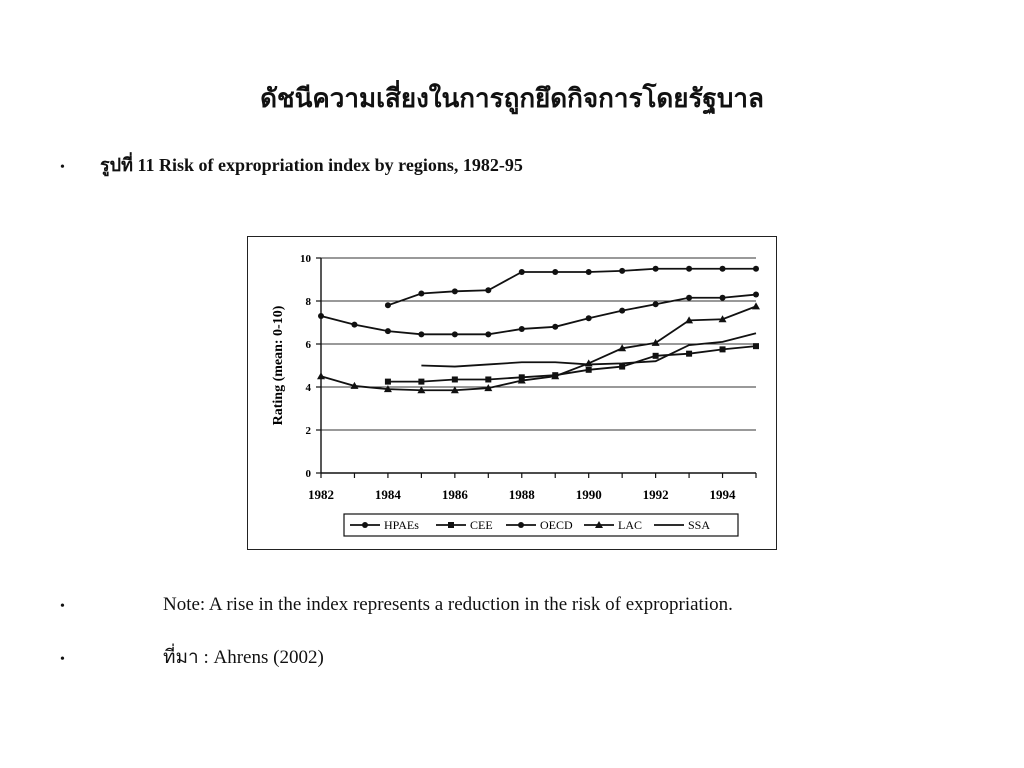  What do you see at coordinates (522, 494) in the screenshot?
I see `x-tick-label: 1988` at bounding box center [522, 494].